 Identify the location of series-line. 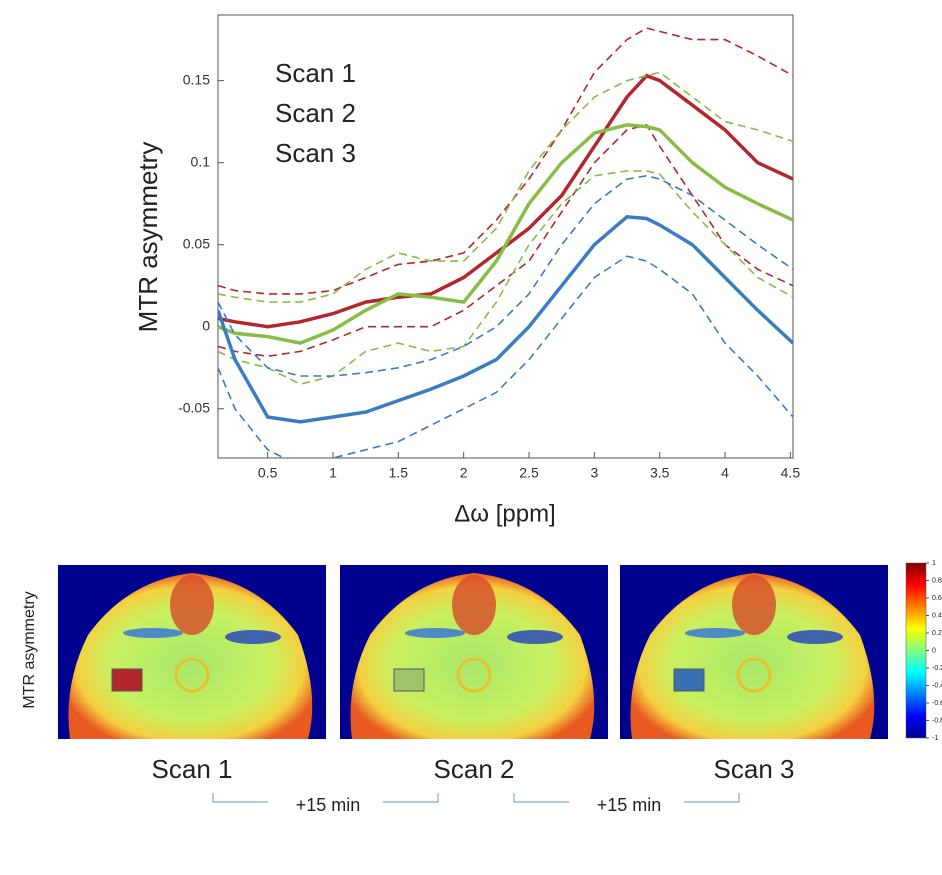
(505, 319).